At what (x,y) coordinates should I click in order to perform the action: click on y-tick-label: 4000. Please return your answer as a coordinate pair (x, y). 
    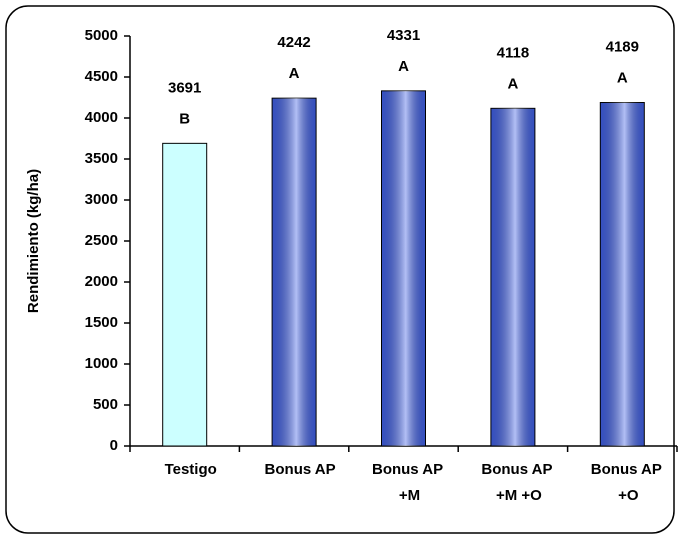
    Looking at the image, I should click on (101, 117).